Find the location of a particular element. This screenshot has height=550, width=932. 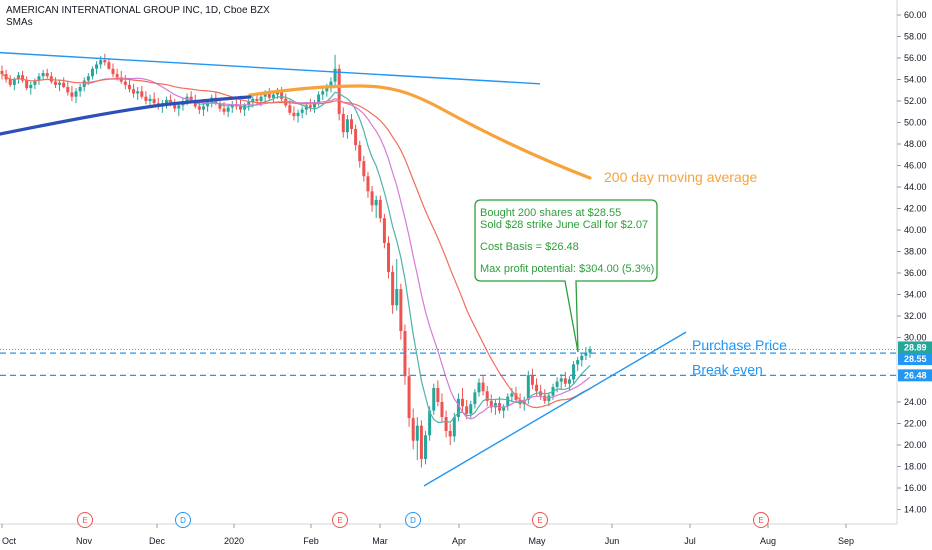

x-tick-label: 2020 is located at coordinates (234, 541).